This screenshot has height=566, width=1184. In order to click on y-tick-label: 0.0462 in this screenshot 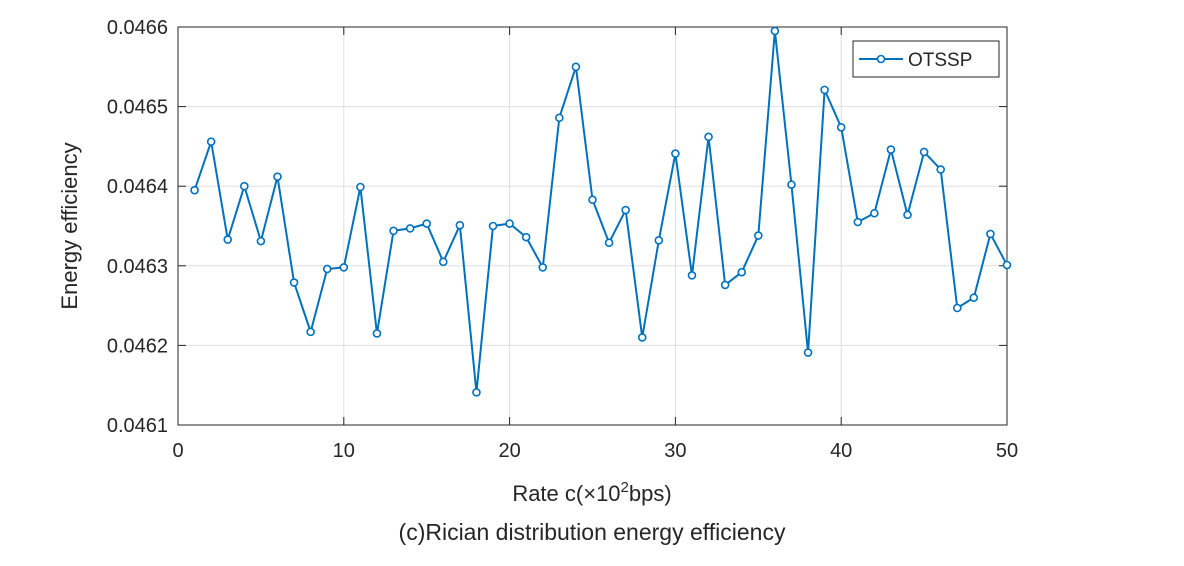, I will do `click(137, 346)`.